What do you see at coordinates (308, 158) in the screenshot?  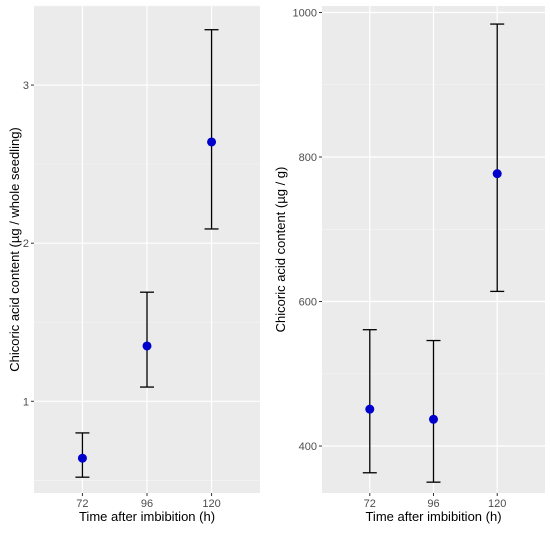 I see `panel2-tick-label-y-2: 800` at bounding box center [308, 158].